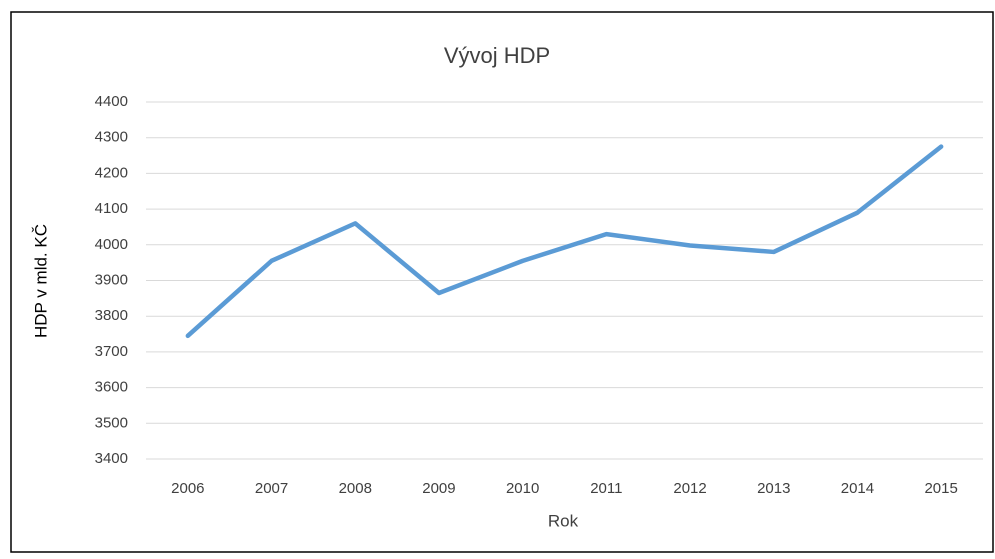 This screenshot has width=995, height=559. What do you see at coordinates (497, 55) in the screenshot?
I see `chart-title: Vývoj HDP` at bounding box center [497, 55].